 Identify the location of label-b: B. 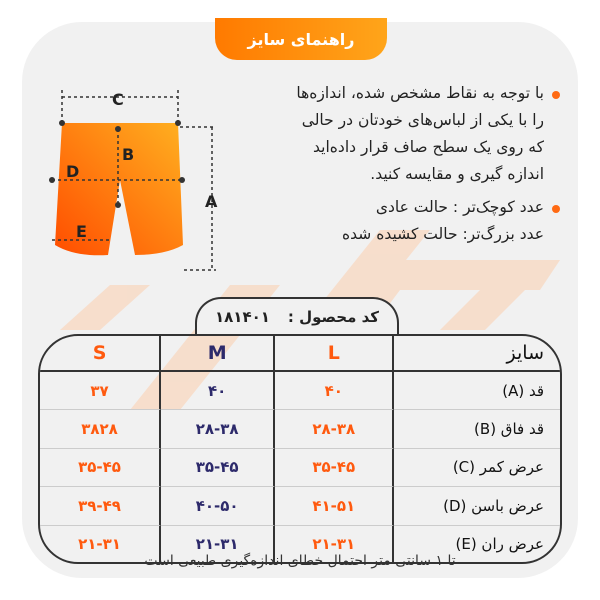
(128, 154).